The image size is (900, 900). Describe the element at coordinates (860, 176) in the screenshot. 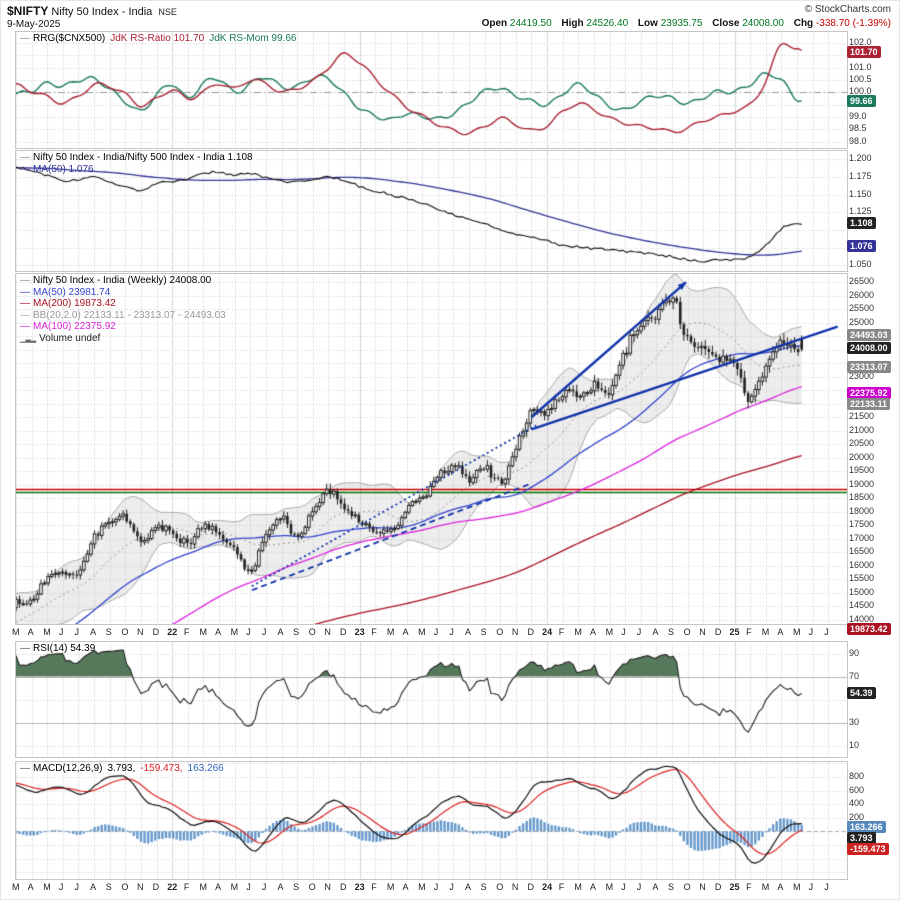

I see `y-axis-label: 1.175` at that location.